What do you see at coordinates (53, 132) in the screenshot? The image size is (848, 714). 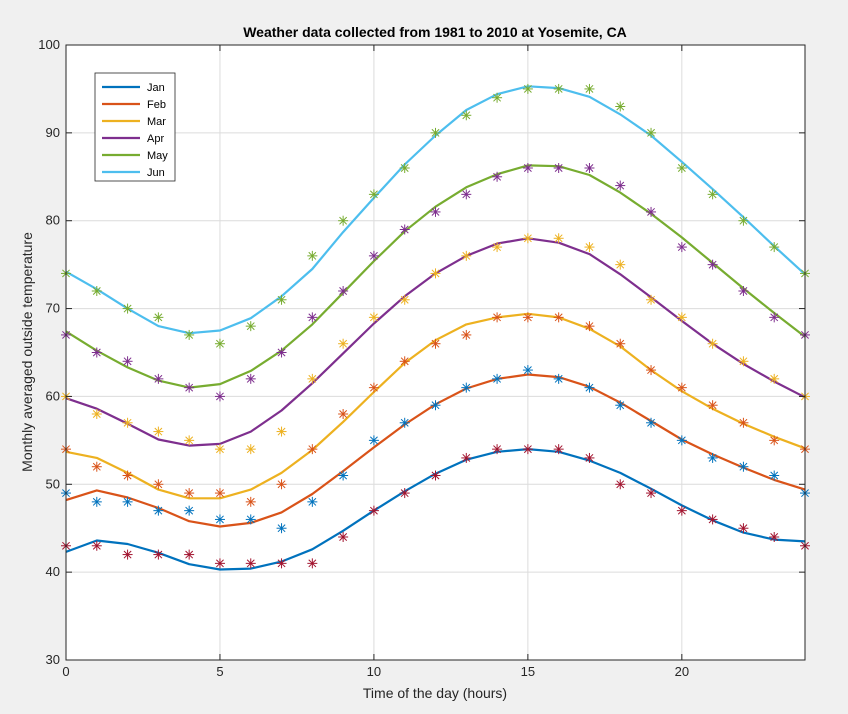 I see `y-tick-label: 90` at bounding box center [53, 132].